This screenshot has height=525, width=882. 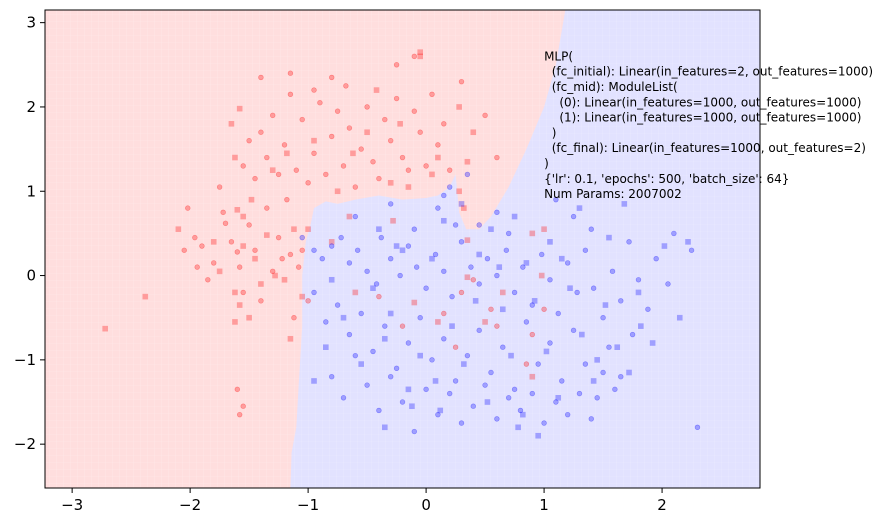 What do you see at coordinates (190, 505) in the screenshot?
I see `x-tick-label: −2` at bounding box center [190, 505].